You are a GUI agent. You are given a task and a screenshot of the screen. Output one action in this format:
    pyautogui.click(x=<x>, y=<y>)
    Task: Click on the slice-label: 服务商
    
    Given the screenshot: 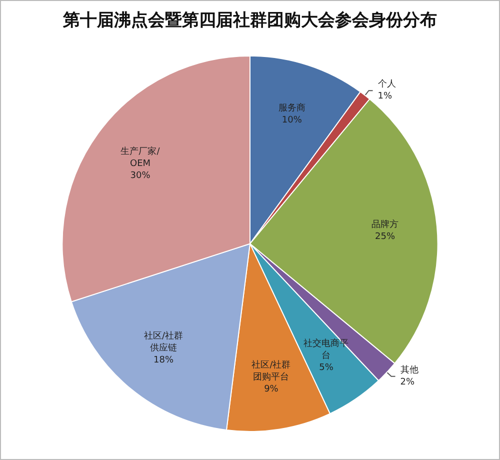 What is the action you would take?
    pyautogui.click(x=292, y=108)
    